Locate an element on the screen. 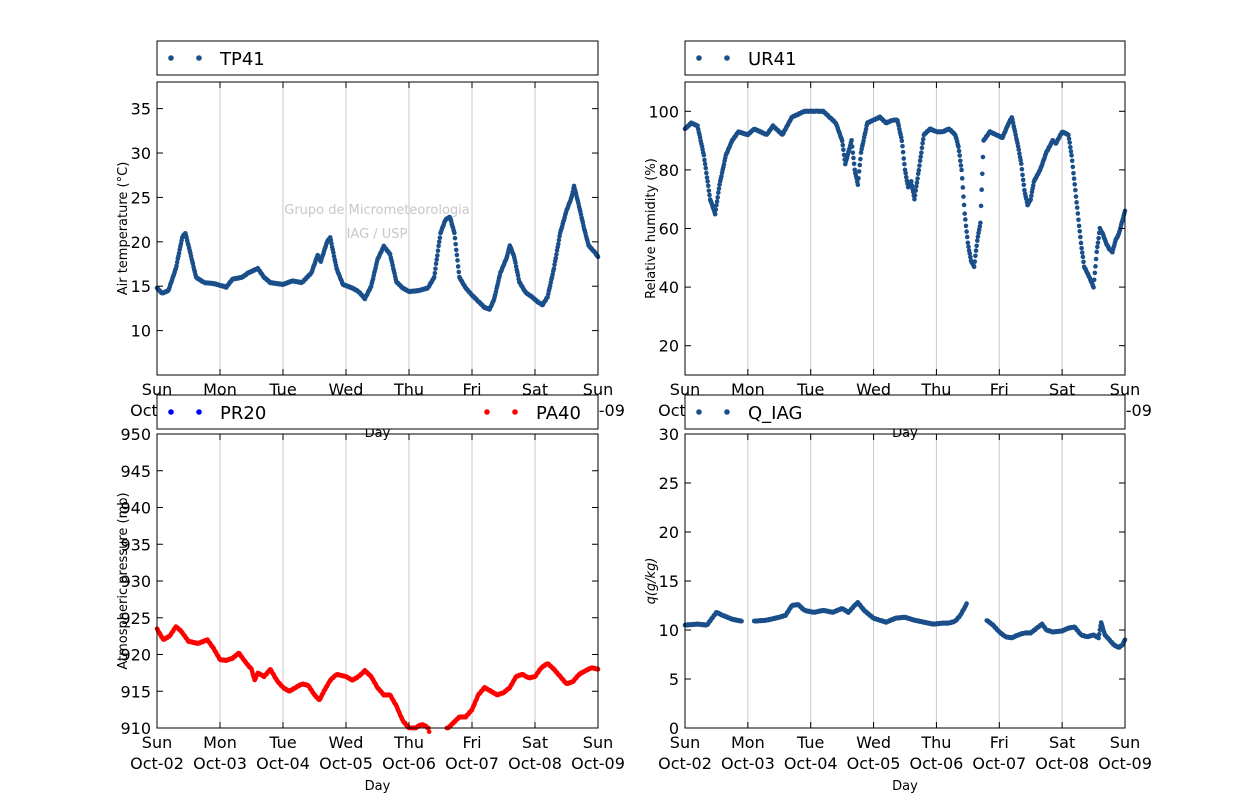 The image size is (1250, 810). x-tick-label: Sat is located at coordinates (535, 742).